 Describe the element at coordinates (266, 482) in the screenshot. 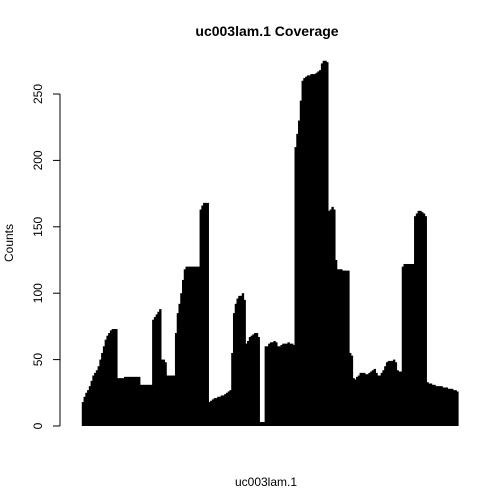

I see `x-axis-label: uc003lam.1` at that location.